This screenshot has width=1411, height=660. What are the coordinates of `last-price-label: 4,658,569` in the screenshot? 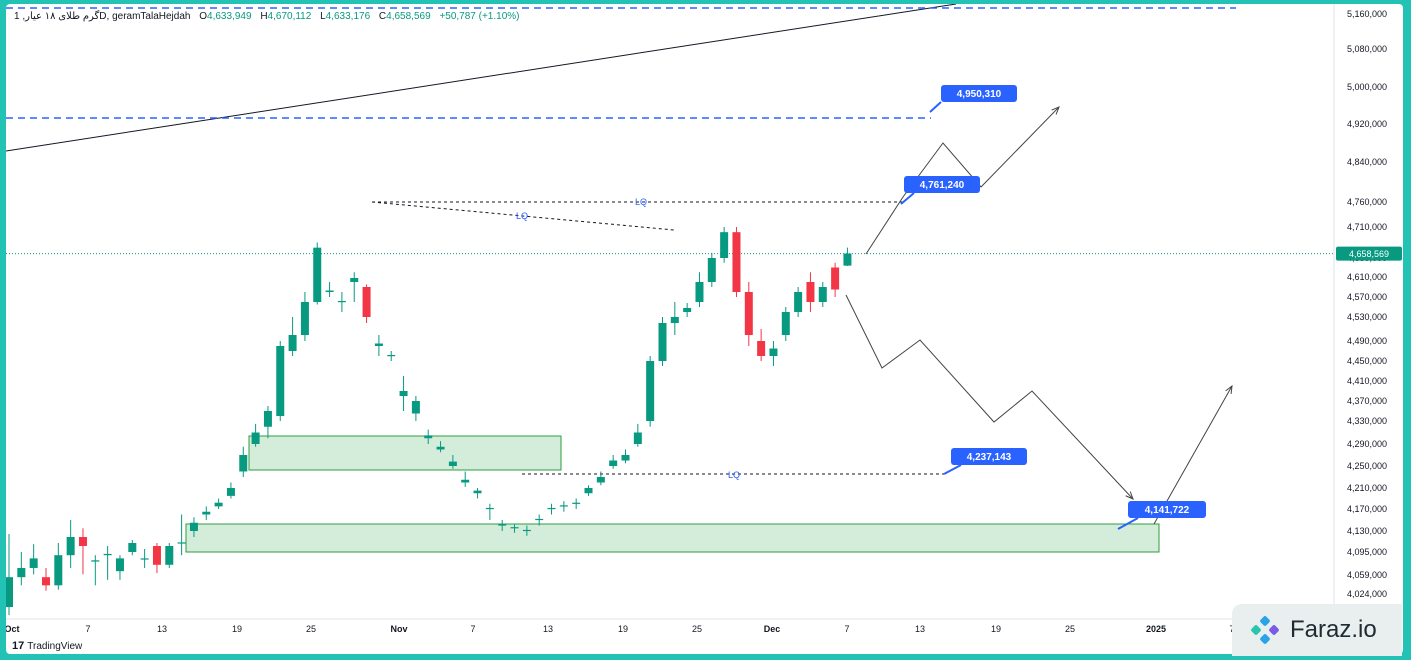 It's located at (1369, 254).